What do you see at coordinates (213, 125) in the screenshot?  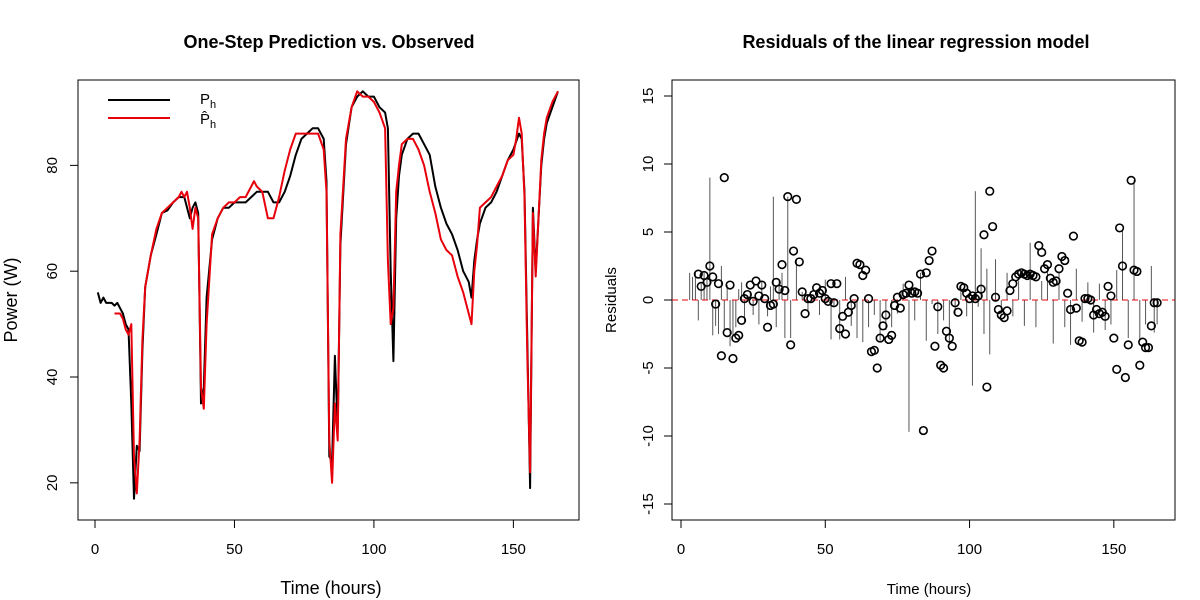 I see `legend-label-p-hat-h-sub: h` at bounding box center [213, 125].